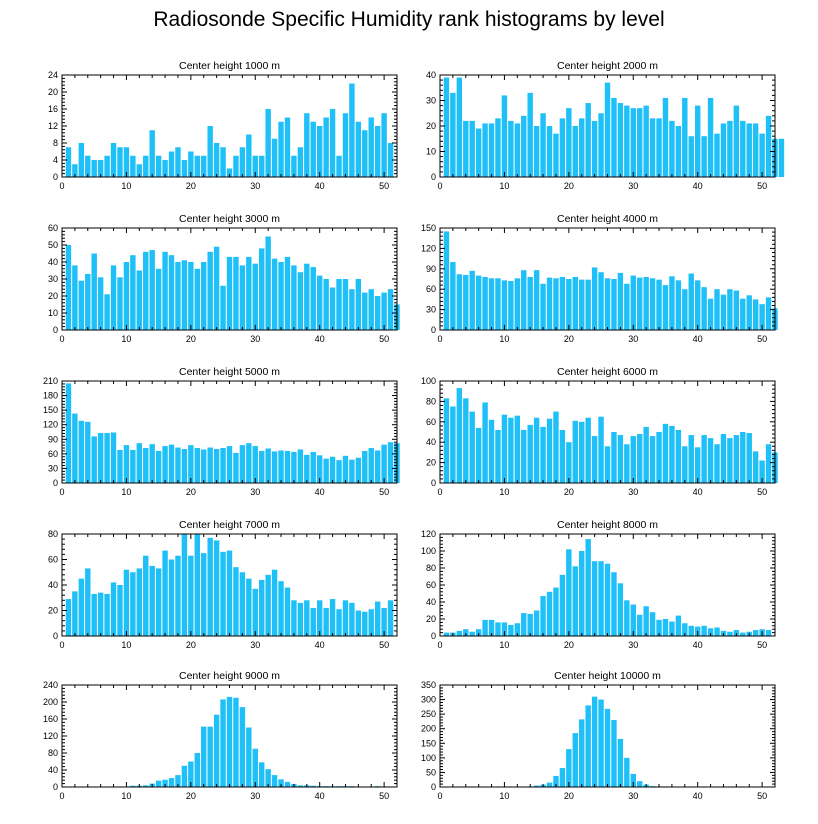 The width and height of the screenshot is (818, 824). I want to click on y-tick-label: 100, so click(428, 381).